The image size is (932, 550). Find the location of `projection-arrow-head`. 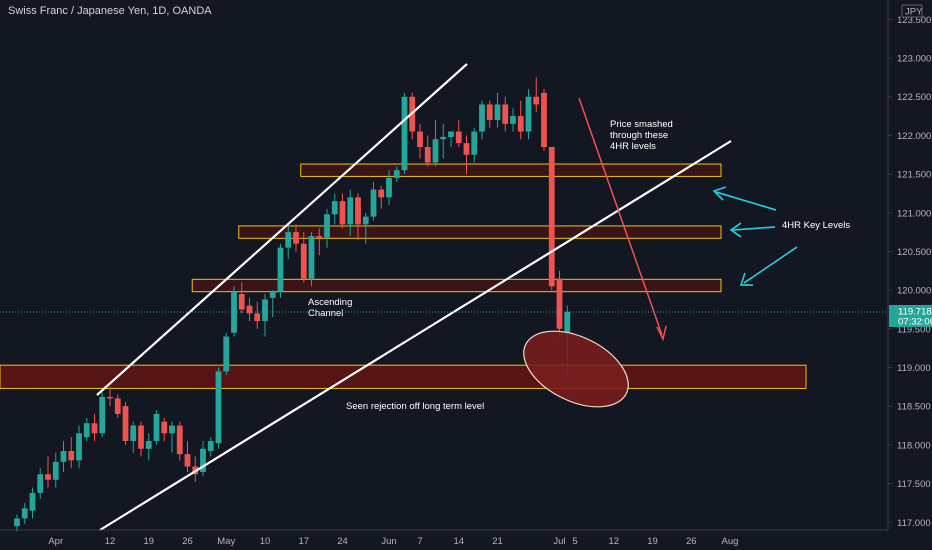

projection-arrow-head is located at coordinates (661, 333).